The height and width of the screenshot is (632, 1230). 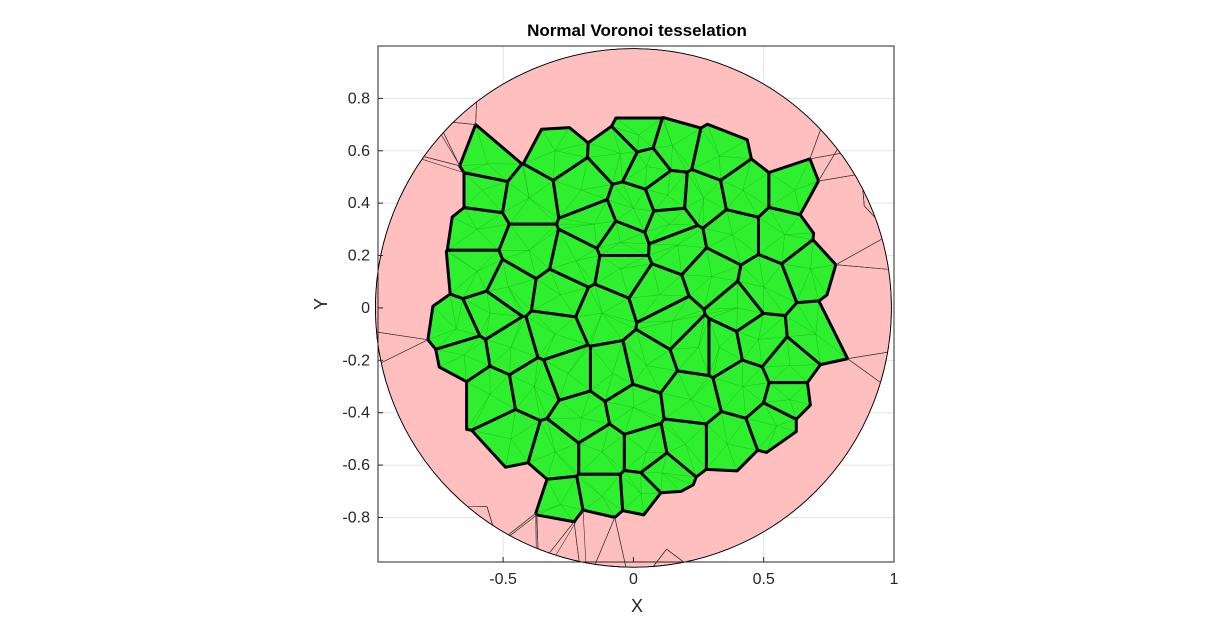 What do you see at coordinates (359, 203) in the screenshot?
I see `y-tick-label: 0.4` at bounding box center [359, 203].